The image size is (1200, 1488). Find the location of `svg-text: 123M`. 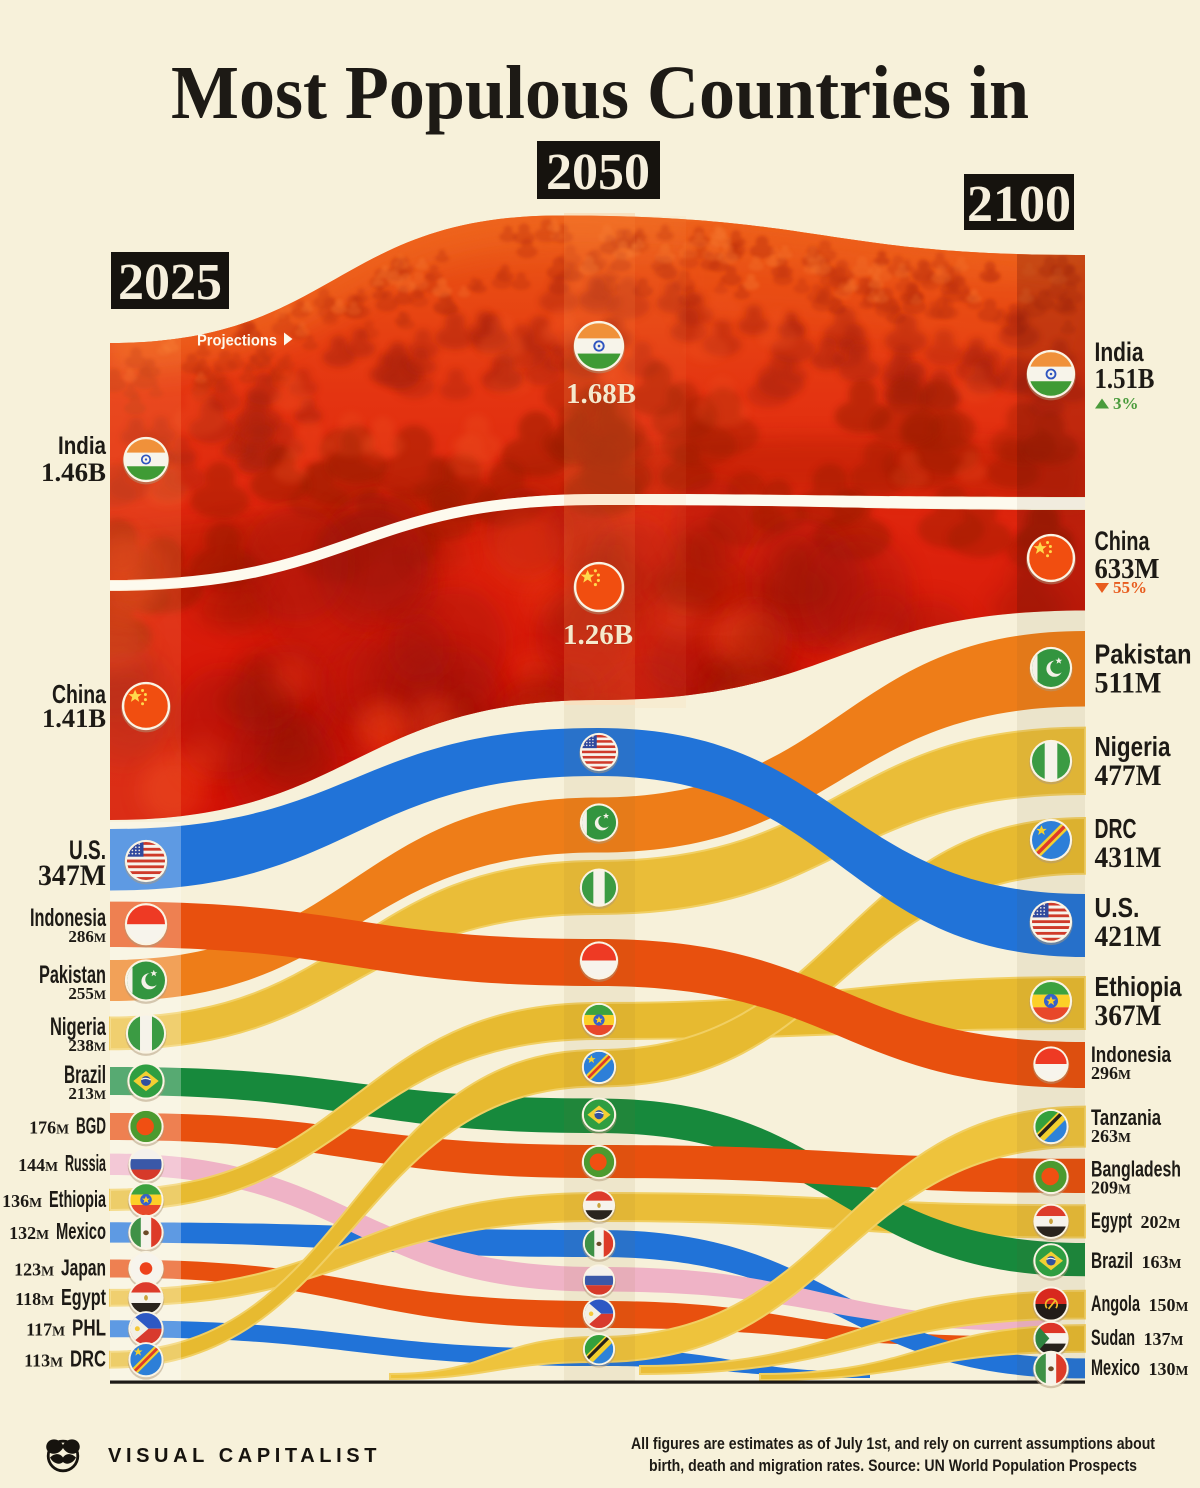

svg-text: 123M is located at coordinates (34, 1270).